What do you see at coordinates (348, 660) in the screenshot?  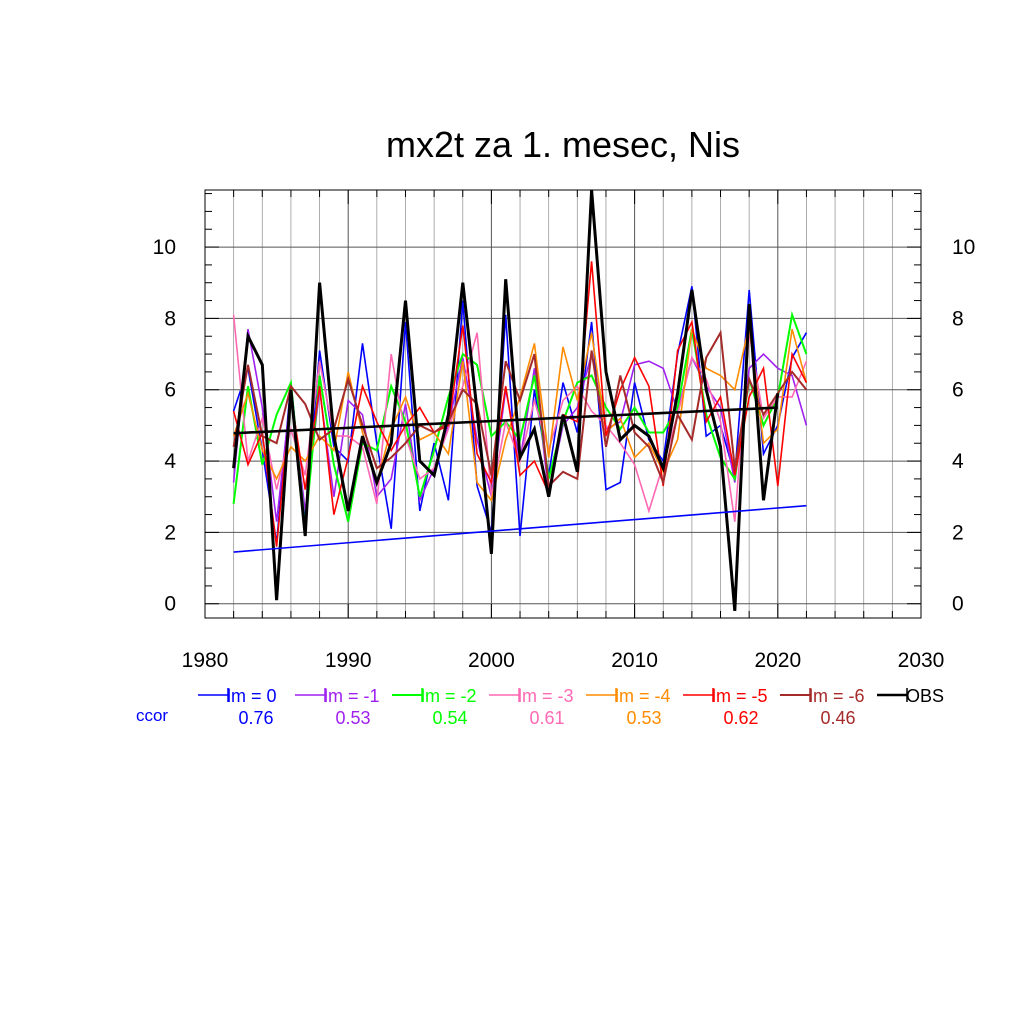 I see `x-tick-label: 1990` at bounding box center [348, 660].